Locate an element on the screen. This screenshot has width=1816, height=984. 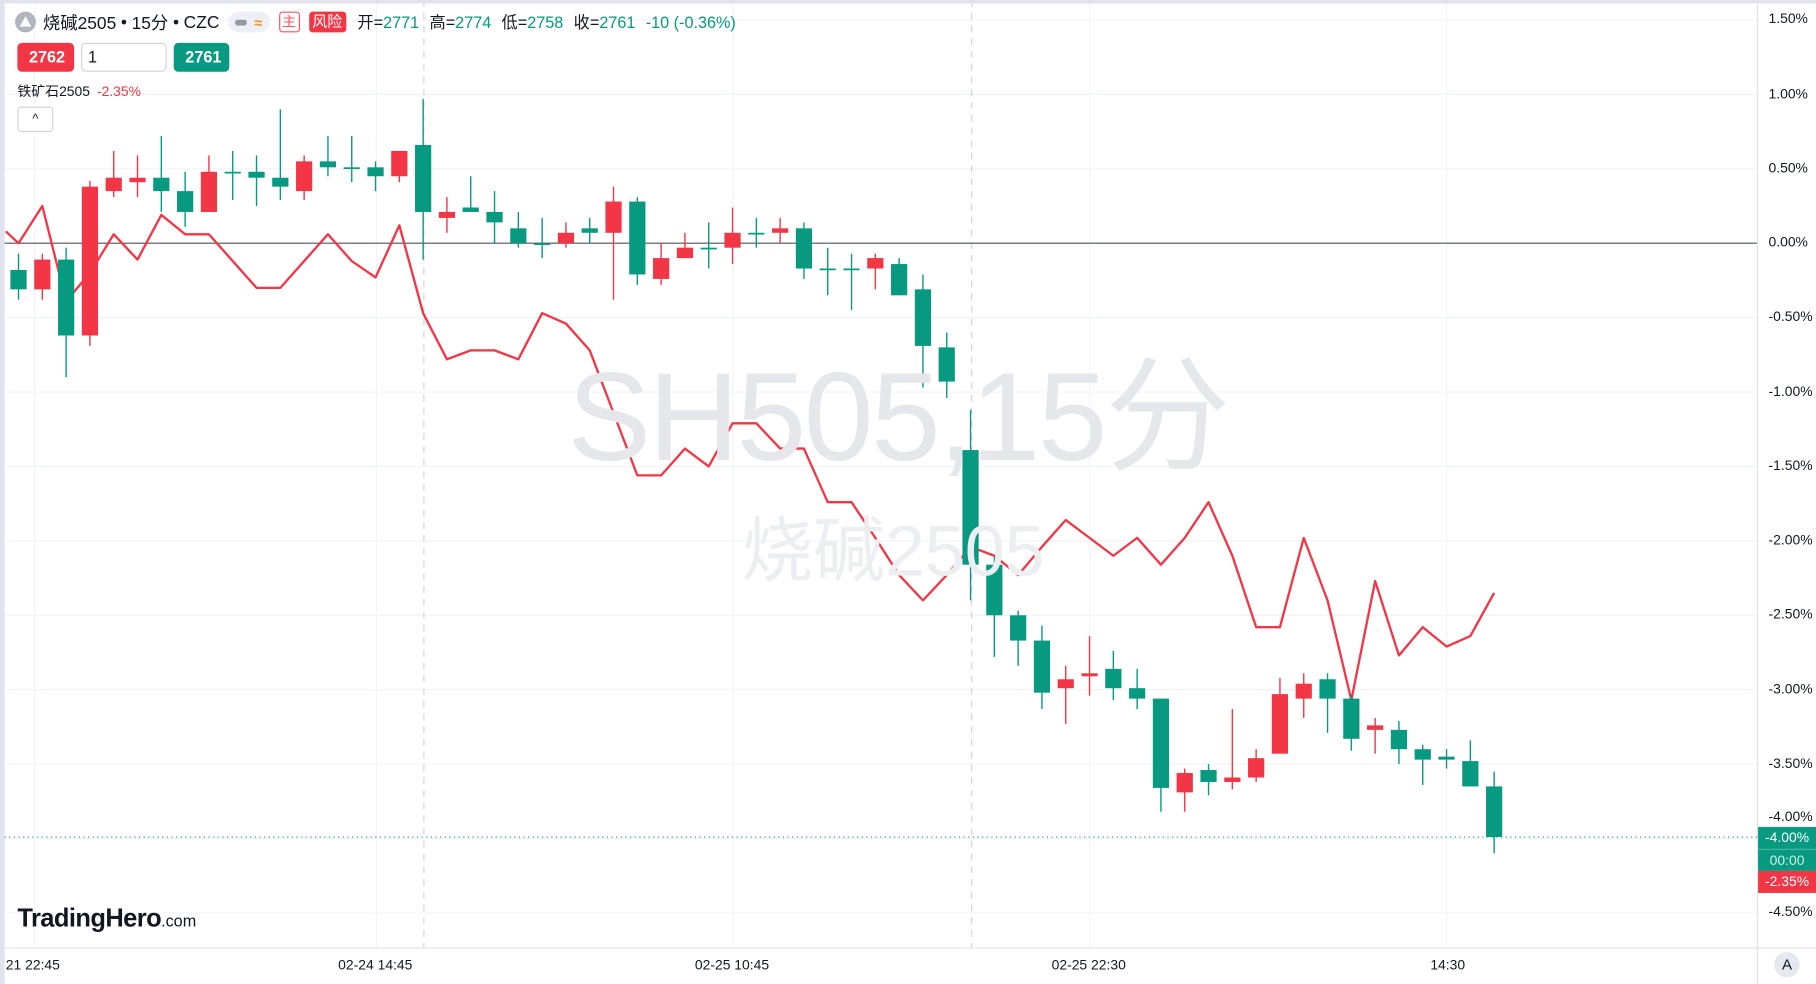
ohlc-values: 开=2771 高=2774 低=2758 收=2761 -10 (-0.36%) is located at coordinates (549, 21).